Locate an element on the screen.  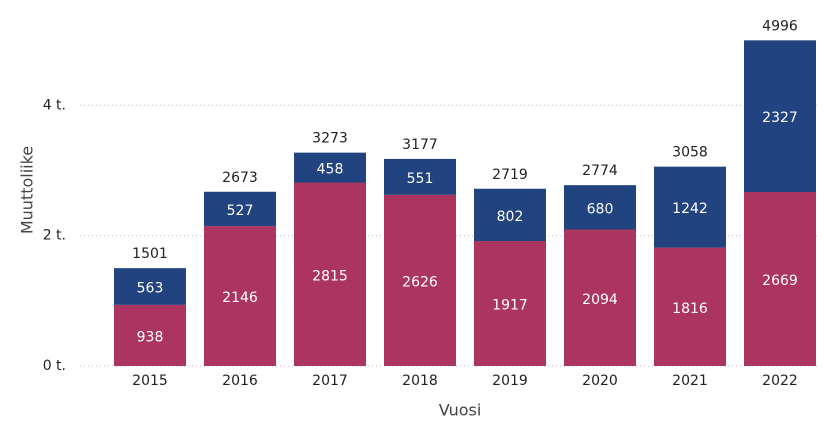
data-label: 458 is located at coordinates (330, 170).